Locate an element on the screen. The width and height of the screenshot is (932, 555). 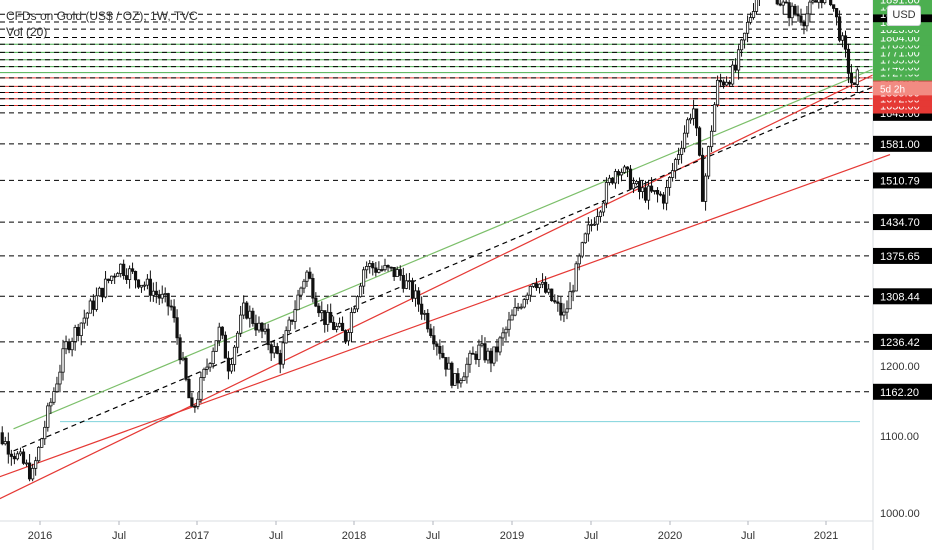
currency-button: USD is located at coordinates (904, 15).